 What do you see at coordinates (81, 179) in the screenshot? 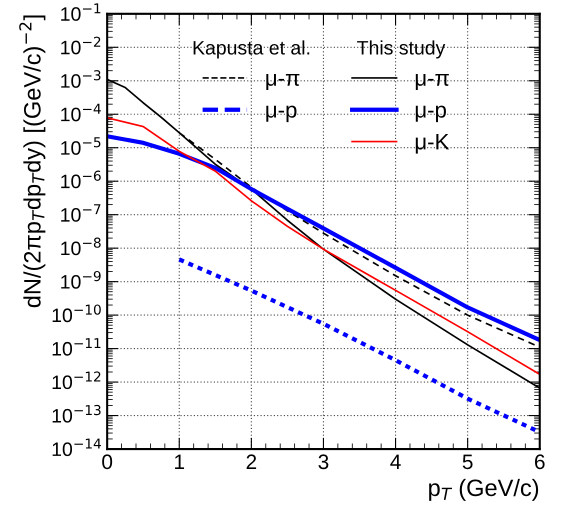
I see `y-tick-label: 10$^{−6}$` at bounding box center [81, 179].